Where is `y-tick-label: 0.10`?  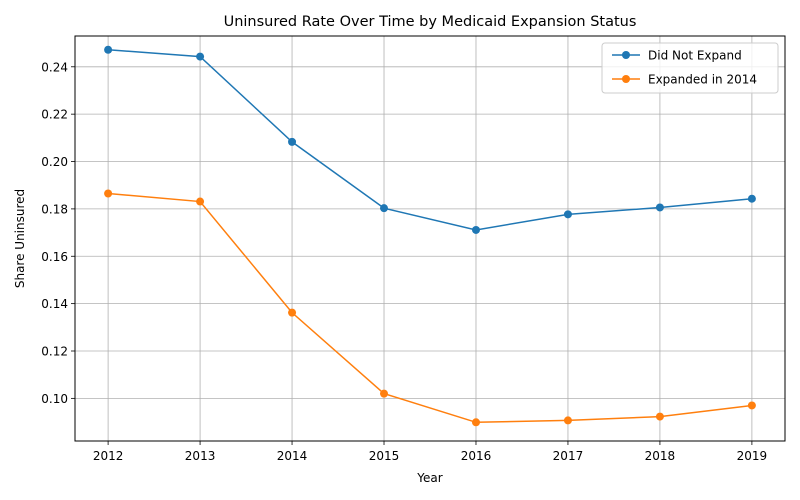 y-tick-label: 0.10 is located at coordinates (54, 399).